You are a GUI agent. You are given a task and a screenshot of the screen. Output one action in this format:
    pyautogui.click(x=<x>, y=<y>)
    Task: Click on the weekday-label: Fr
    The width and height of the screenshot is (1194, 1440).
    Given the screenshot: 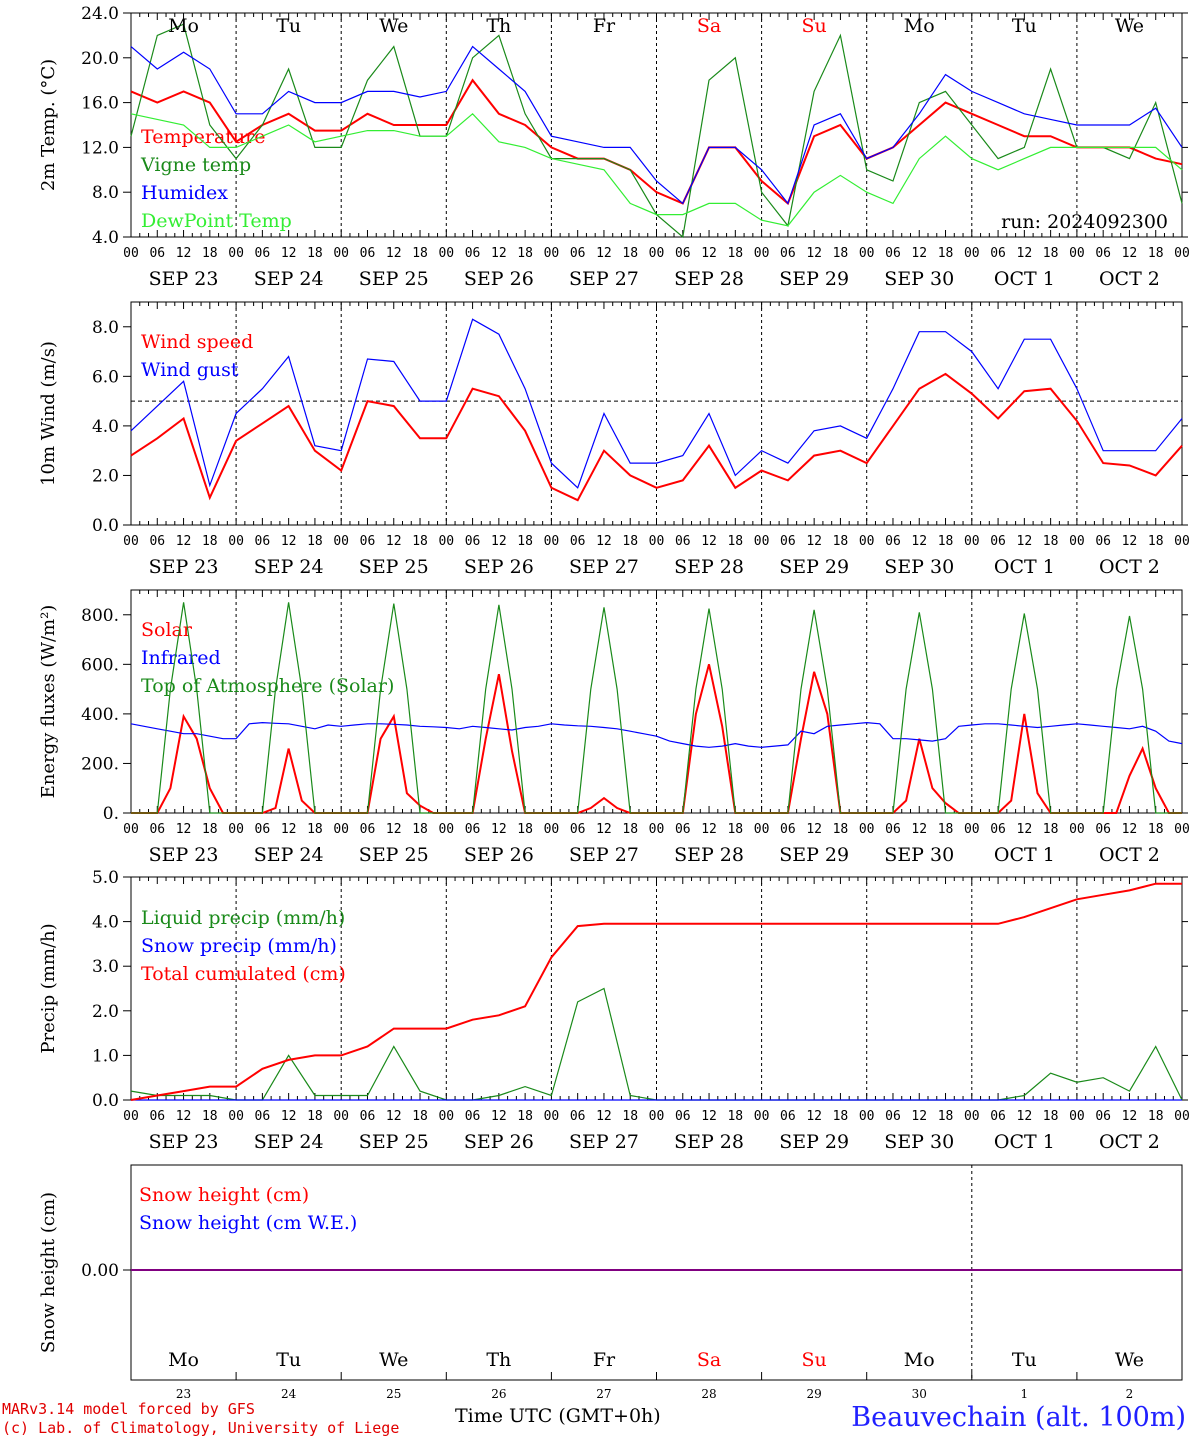 What is the action you would take?
    pyautogui.click(x=604, y=26)
    